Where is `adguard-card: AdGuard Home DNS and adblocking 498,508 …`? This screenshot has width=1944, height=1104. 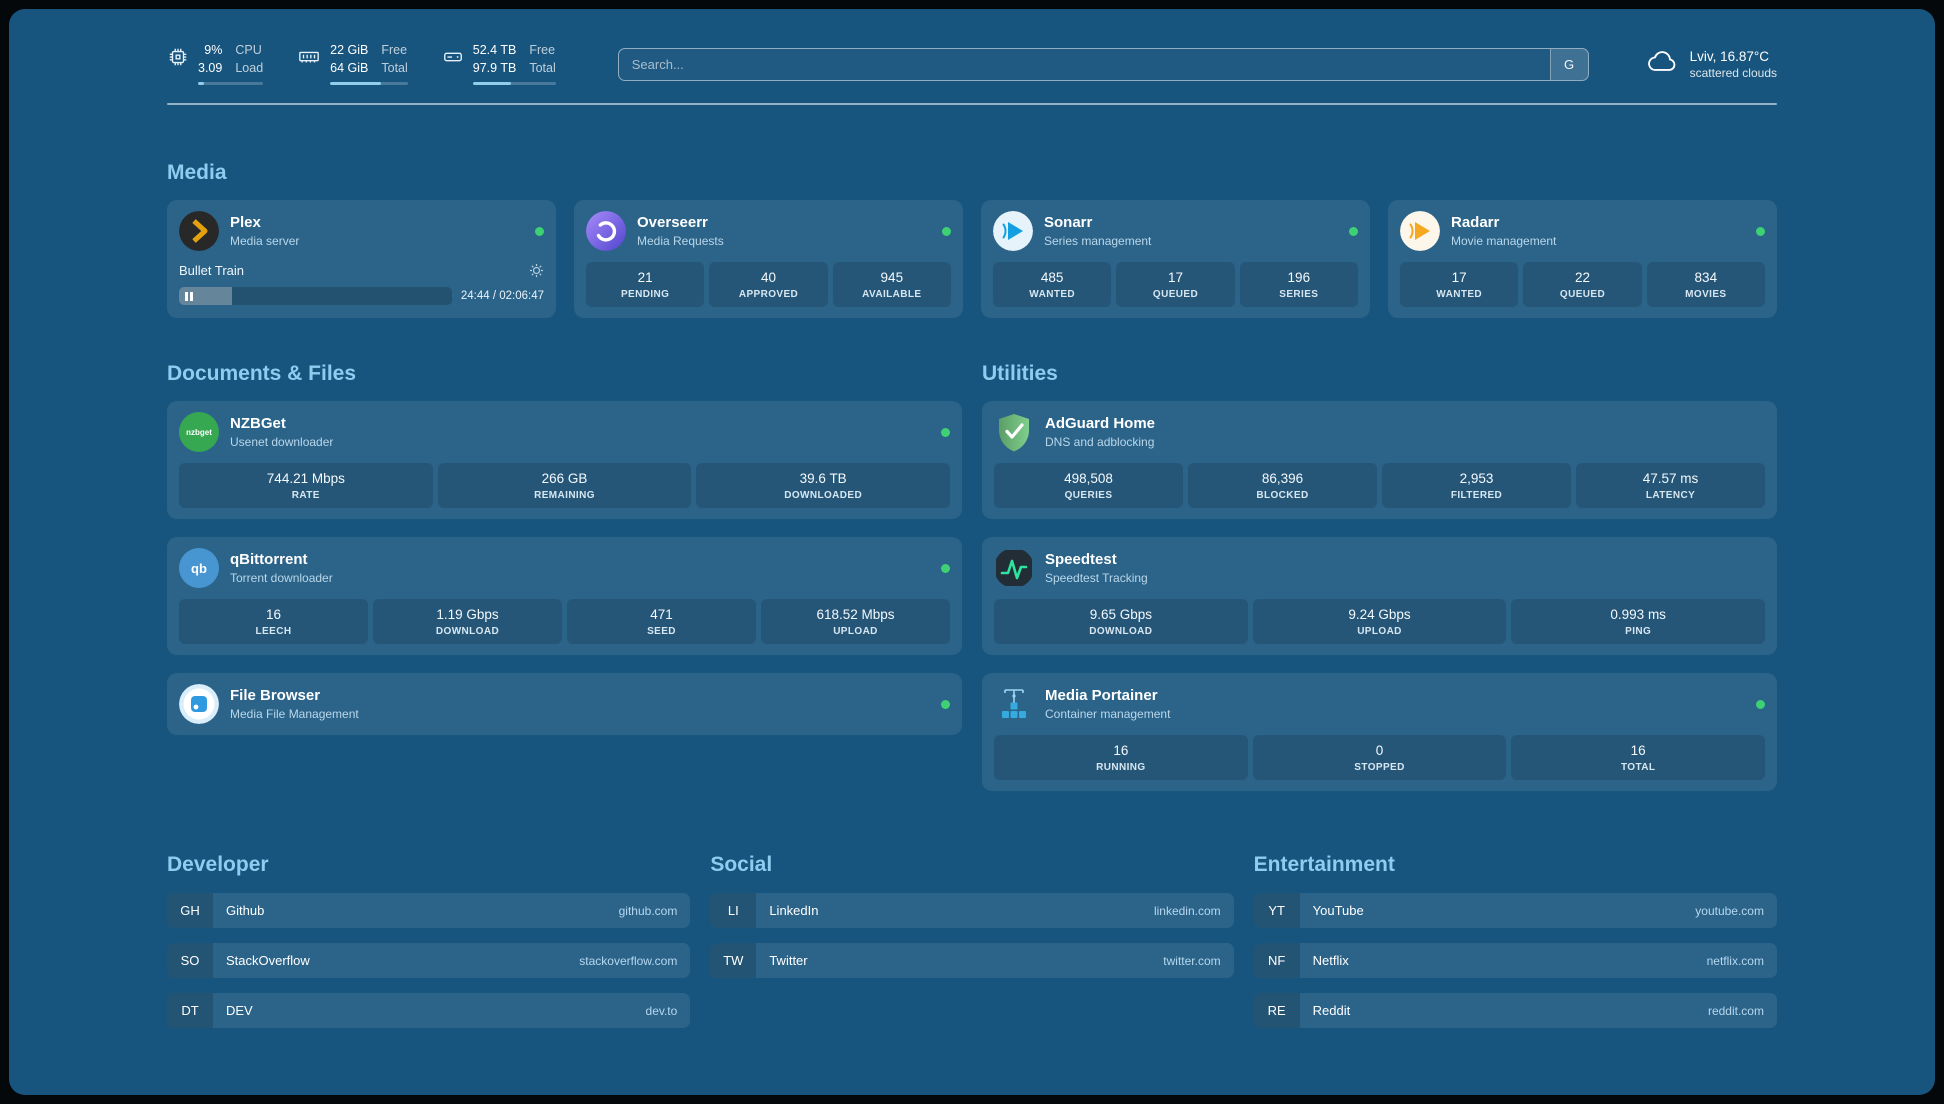
adguard-card: AdGuard Home DNS and adblocking 498,508 … is located at coordinates (1379, 460).